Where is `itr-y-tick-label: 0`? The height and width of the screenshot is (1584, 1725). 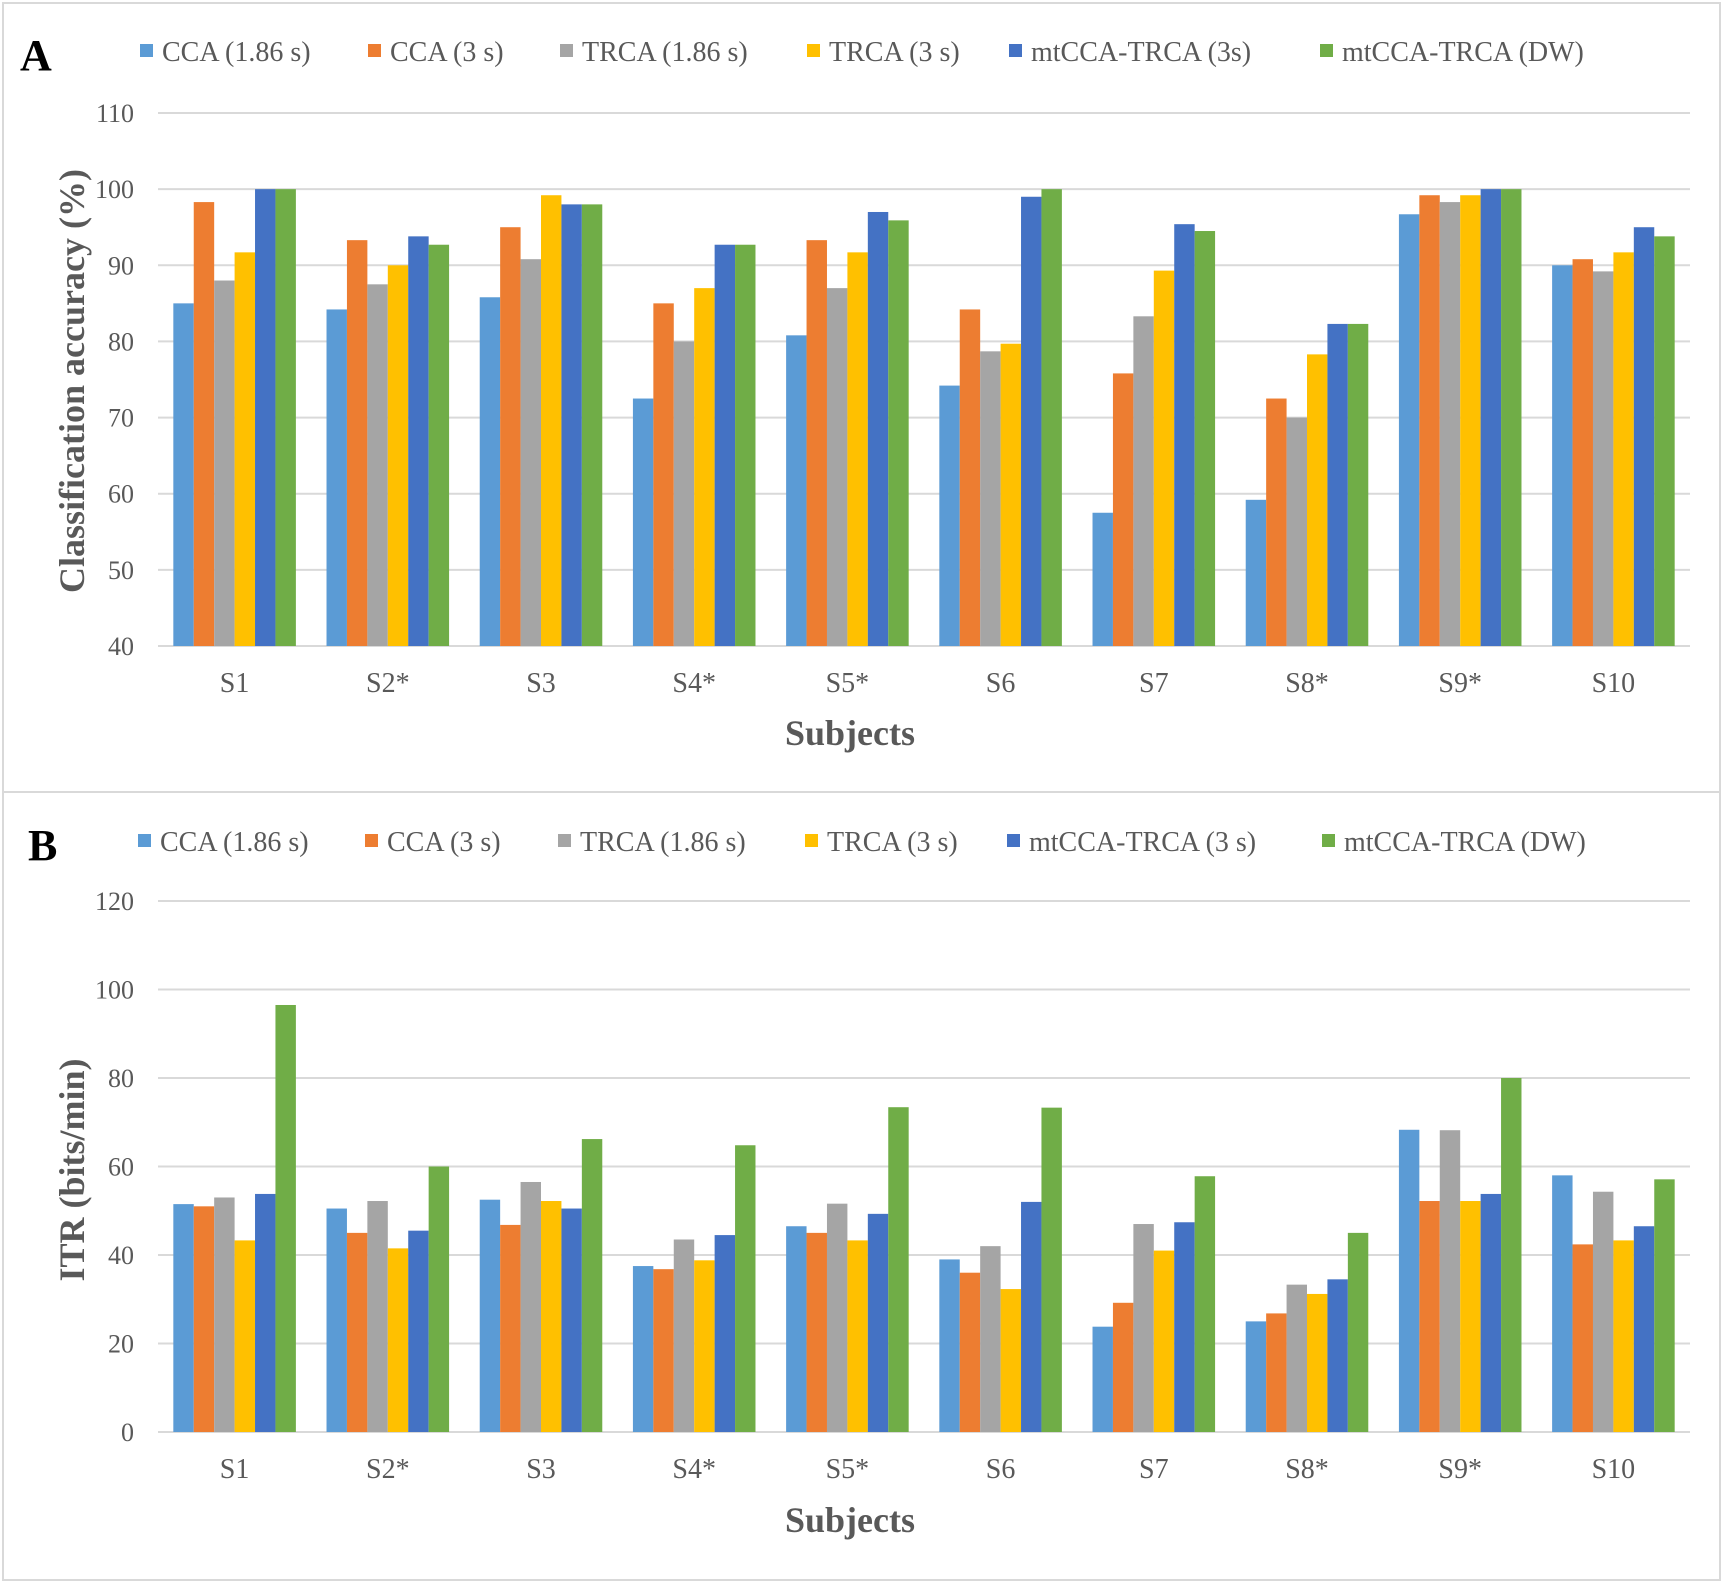
itr-y-tick-label: 0 is located at coordinates (127, 1432).